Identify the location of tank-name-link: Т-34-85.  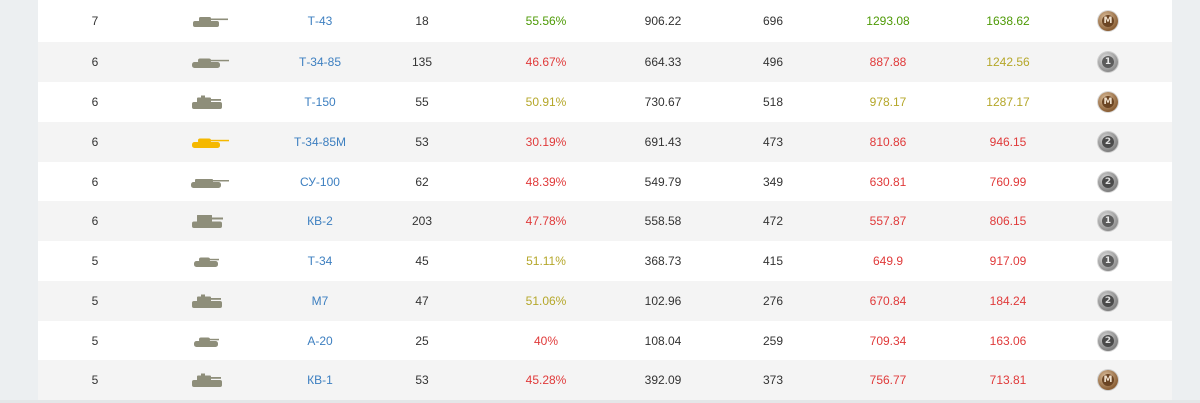
(320, 62).